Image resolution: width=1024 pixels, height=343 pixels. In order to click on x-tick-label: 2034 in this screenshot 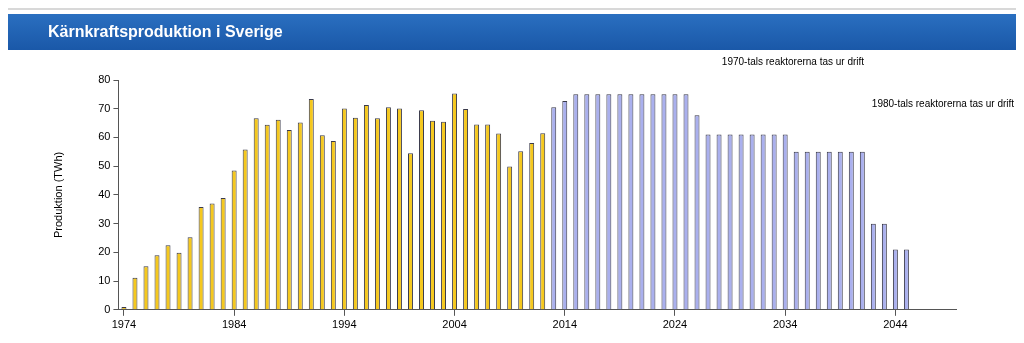, I will do `click(785, 324)`.